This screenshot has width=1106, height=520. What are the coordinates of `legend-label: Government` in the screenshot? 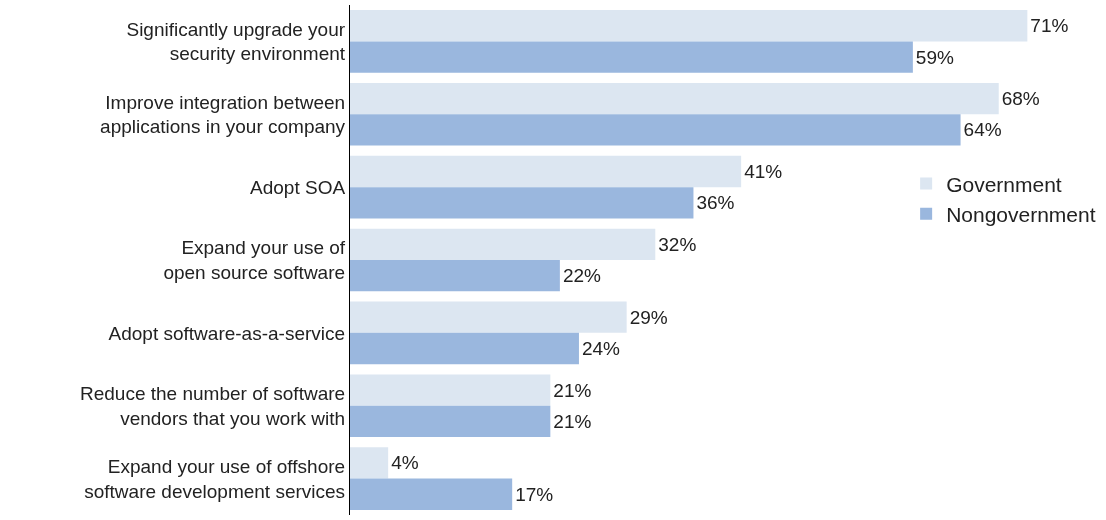 It's located at (1004, 184).